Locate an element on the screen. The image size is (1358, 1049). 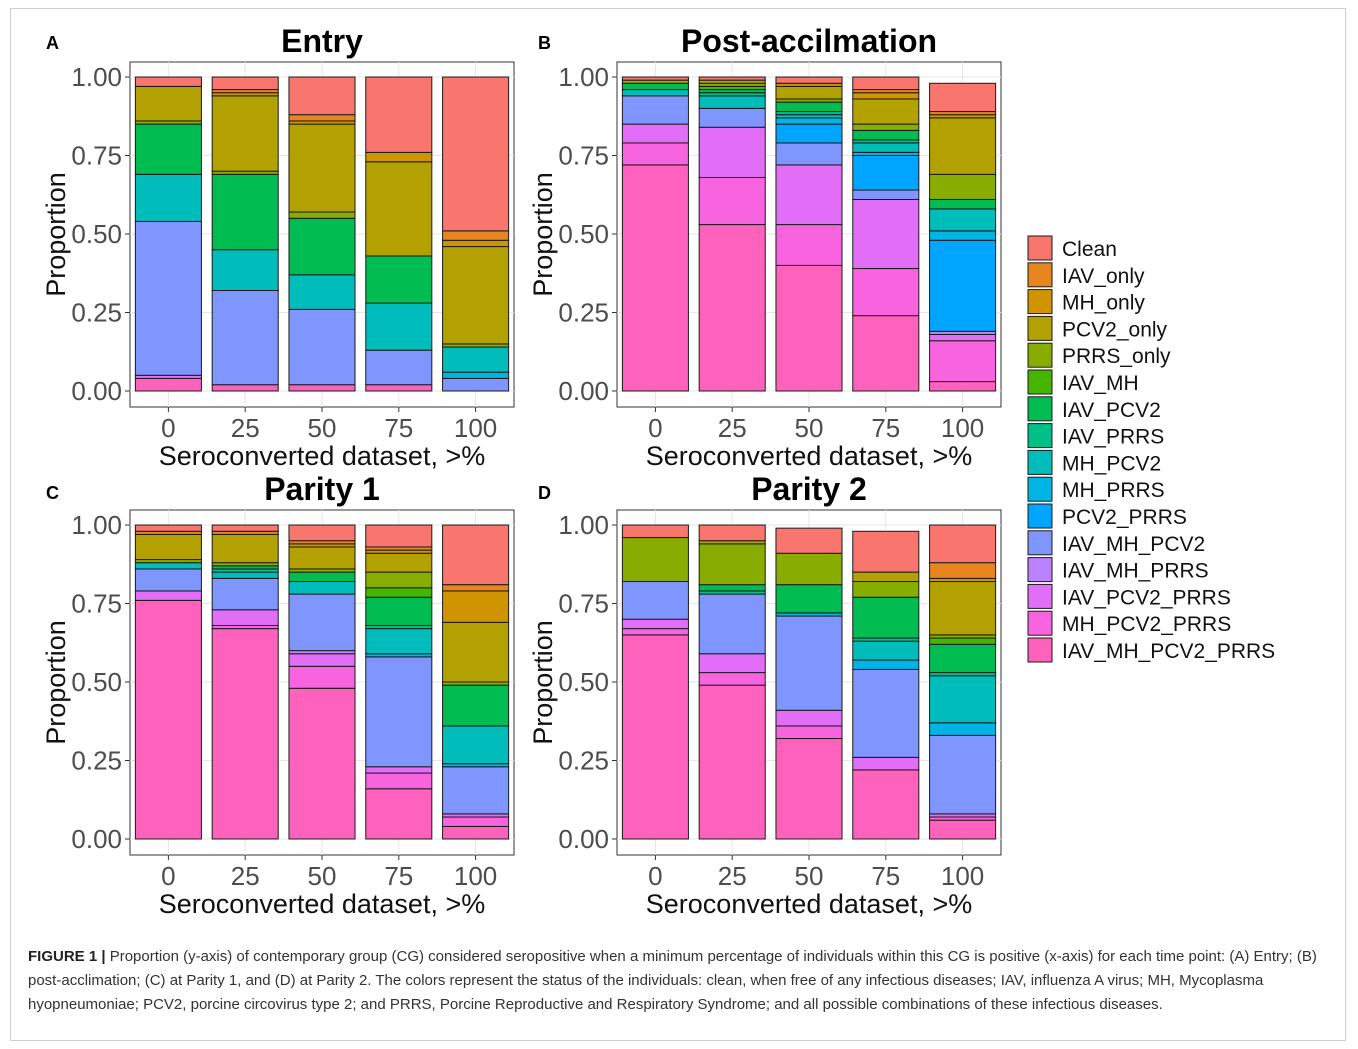
panel-d-x-tick-label: 25 is located at coordinates (732, 876).